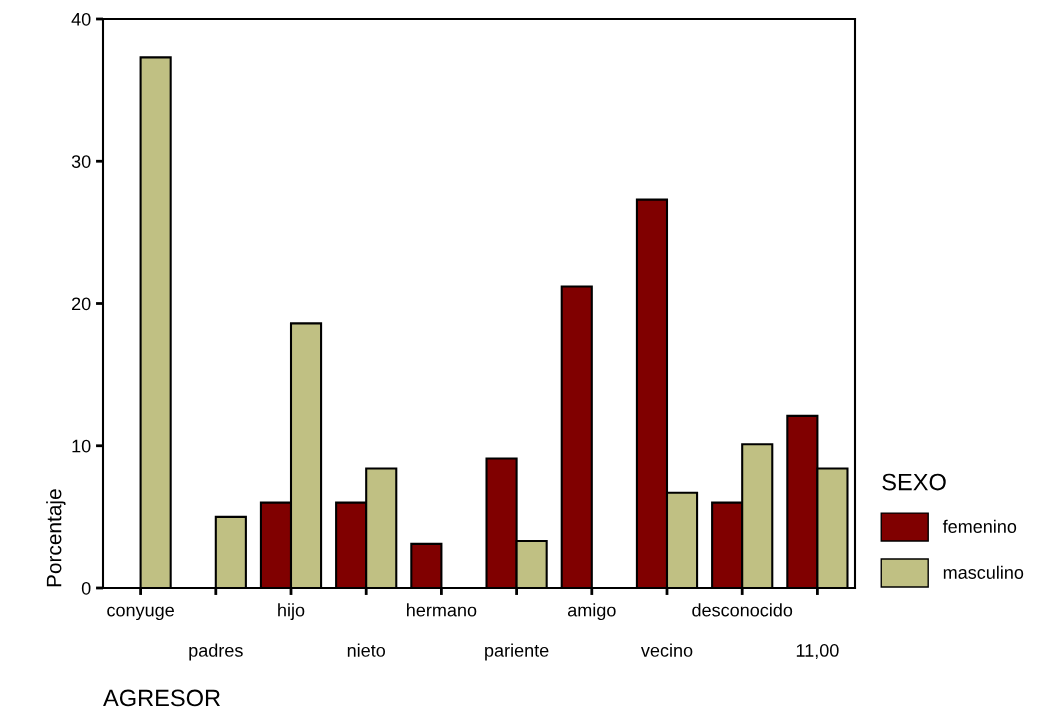 The image size is (1047, 725). What do you see at coordinates (979, 526) in the screenshot?
I see `legend-label: femenino` at bounding box center [979, 526].